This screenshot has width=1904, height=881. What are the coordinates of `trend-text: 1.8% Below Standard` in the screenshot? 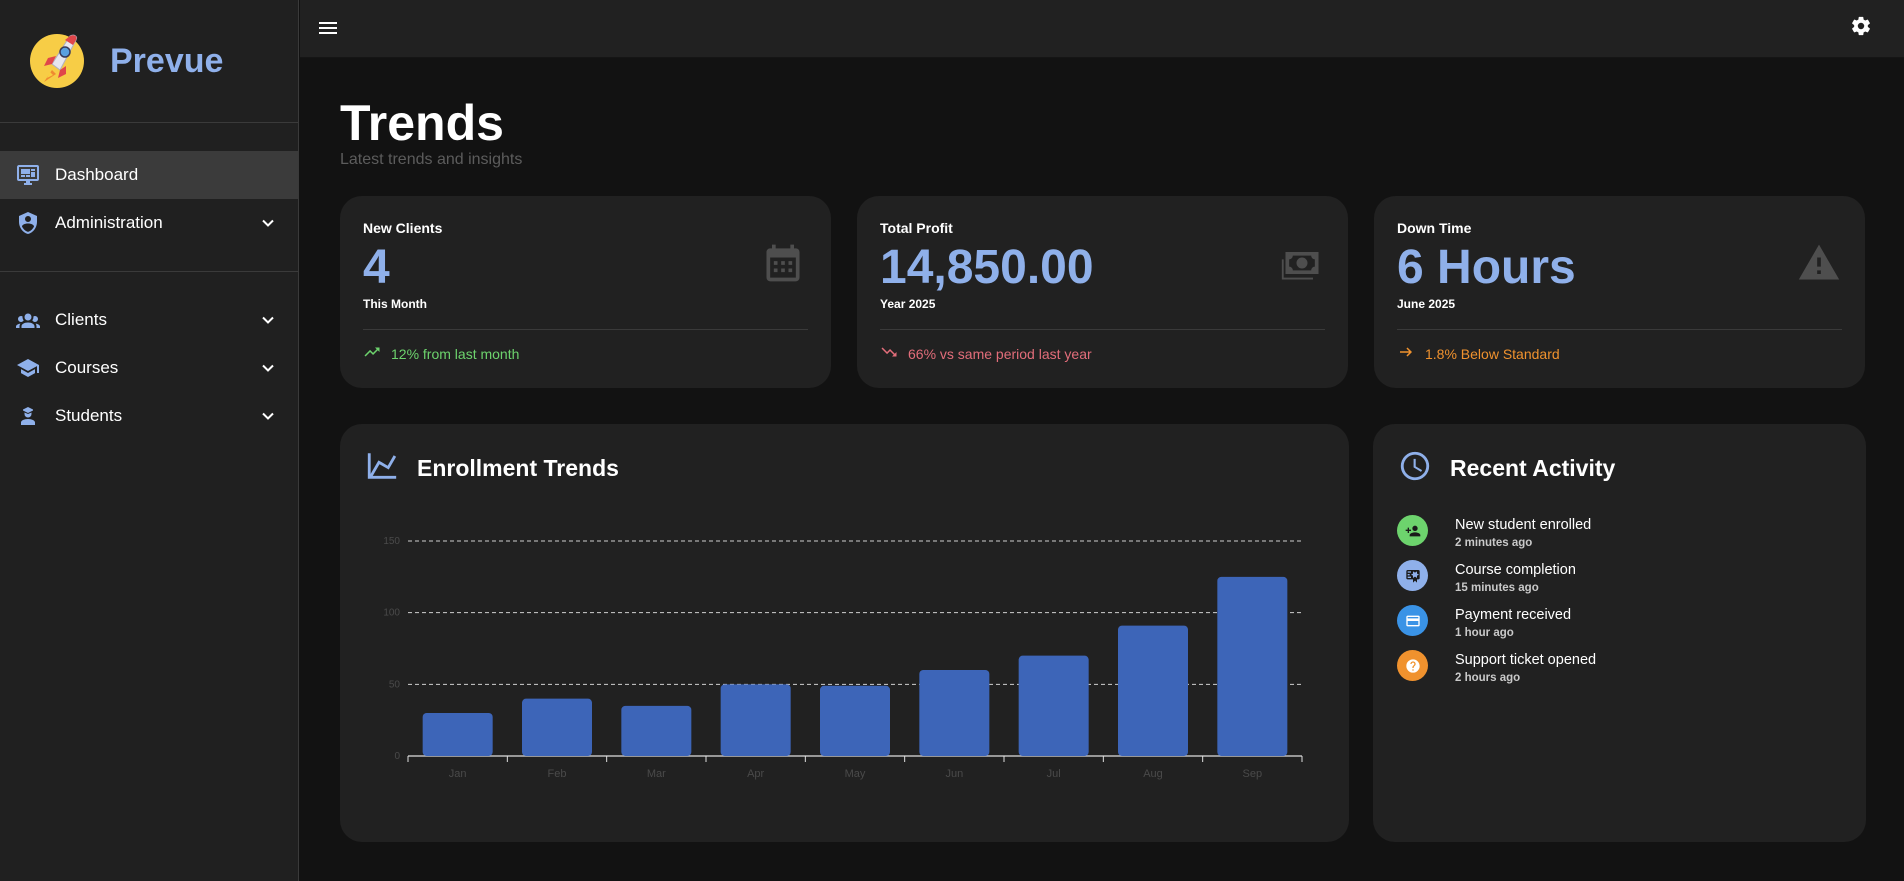 It's located at (1492, 353).